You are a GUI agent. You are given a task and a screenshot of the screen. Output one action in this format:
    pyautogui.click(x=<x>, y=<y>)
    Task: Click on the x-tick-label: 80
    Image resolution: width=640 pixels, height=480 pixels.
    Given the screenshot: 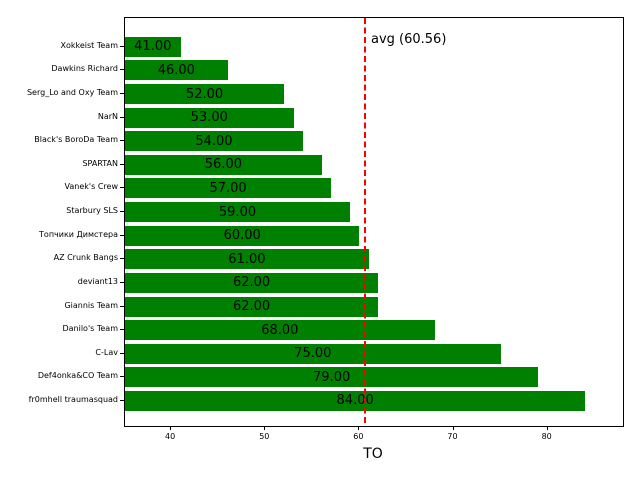 What is the action you would take?
    pyautogui.click(x=546, y=436)
    